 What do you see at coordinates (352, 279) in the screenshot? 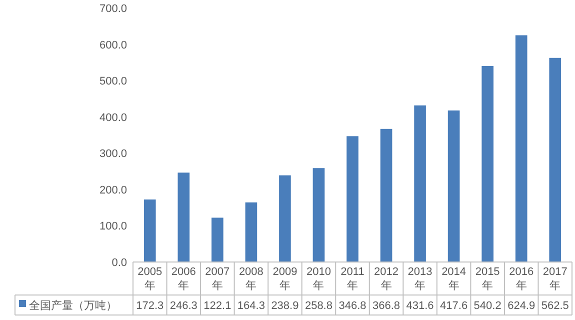
I see `x-tick-label: 2011年` at bounding box center [352, 279].